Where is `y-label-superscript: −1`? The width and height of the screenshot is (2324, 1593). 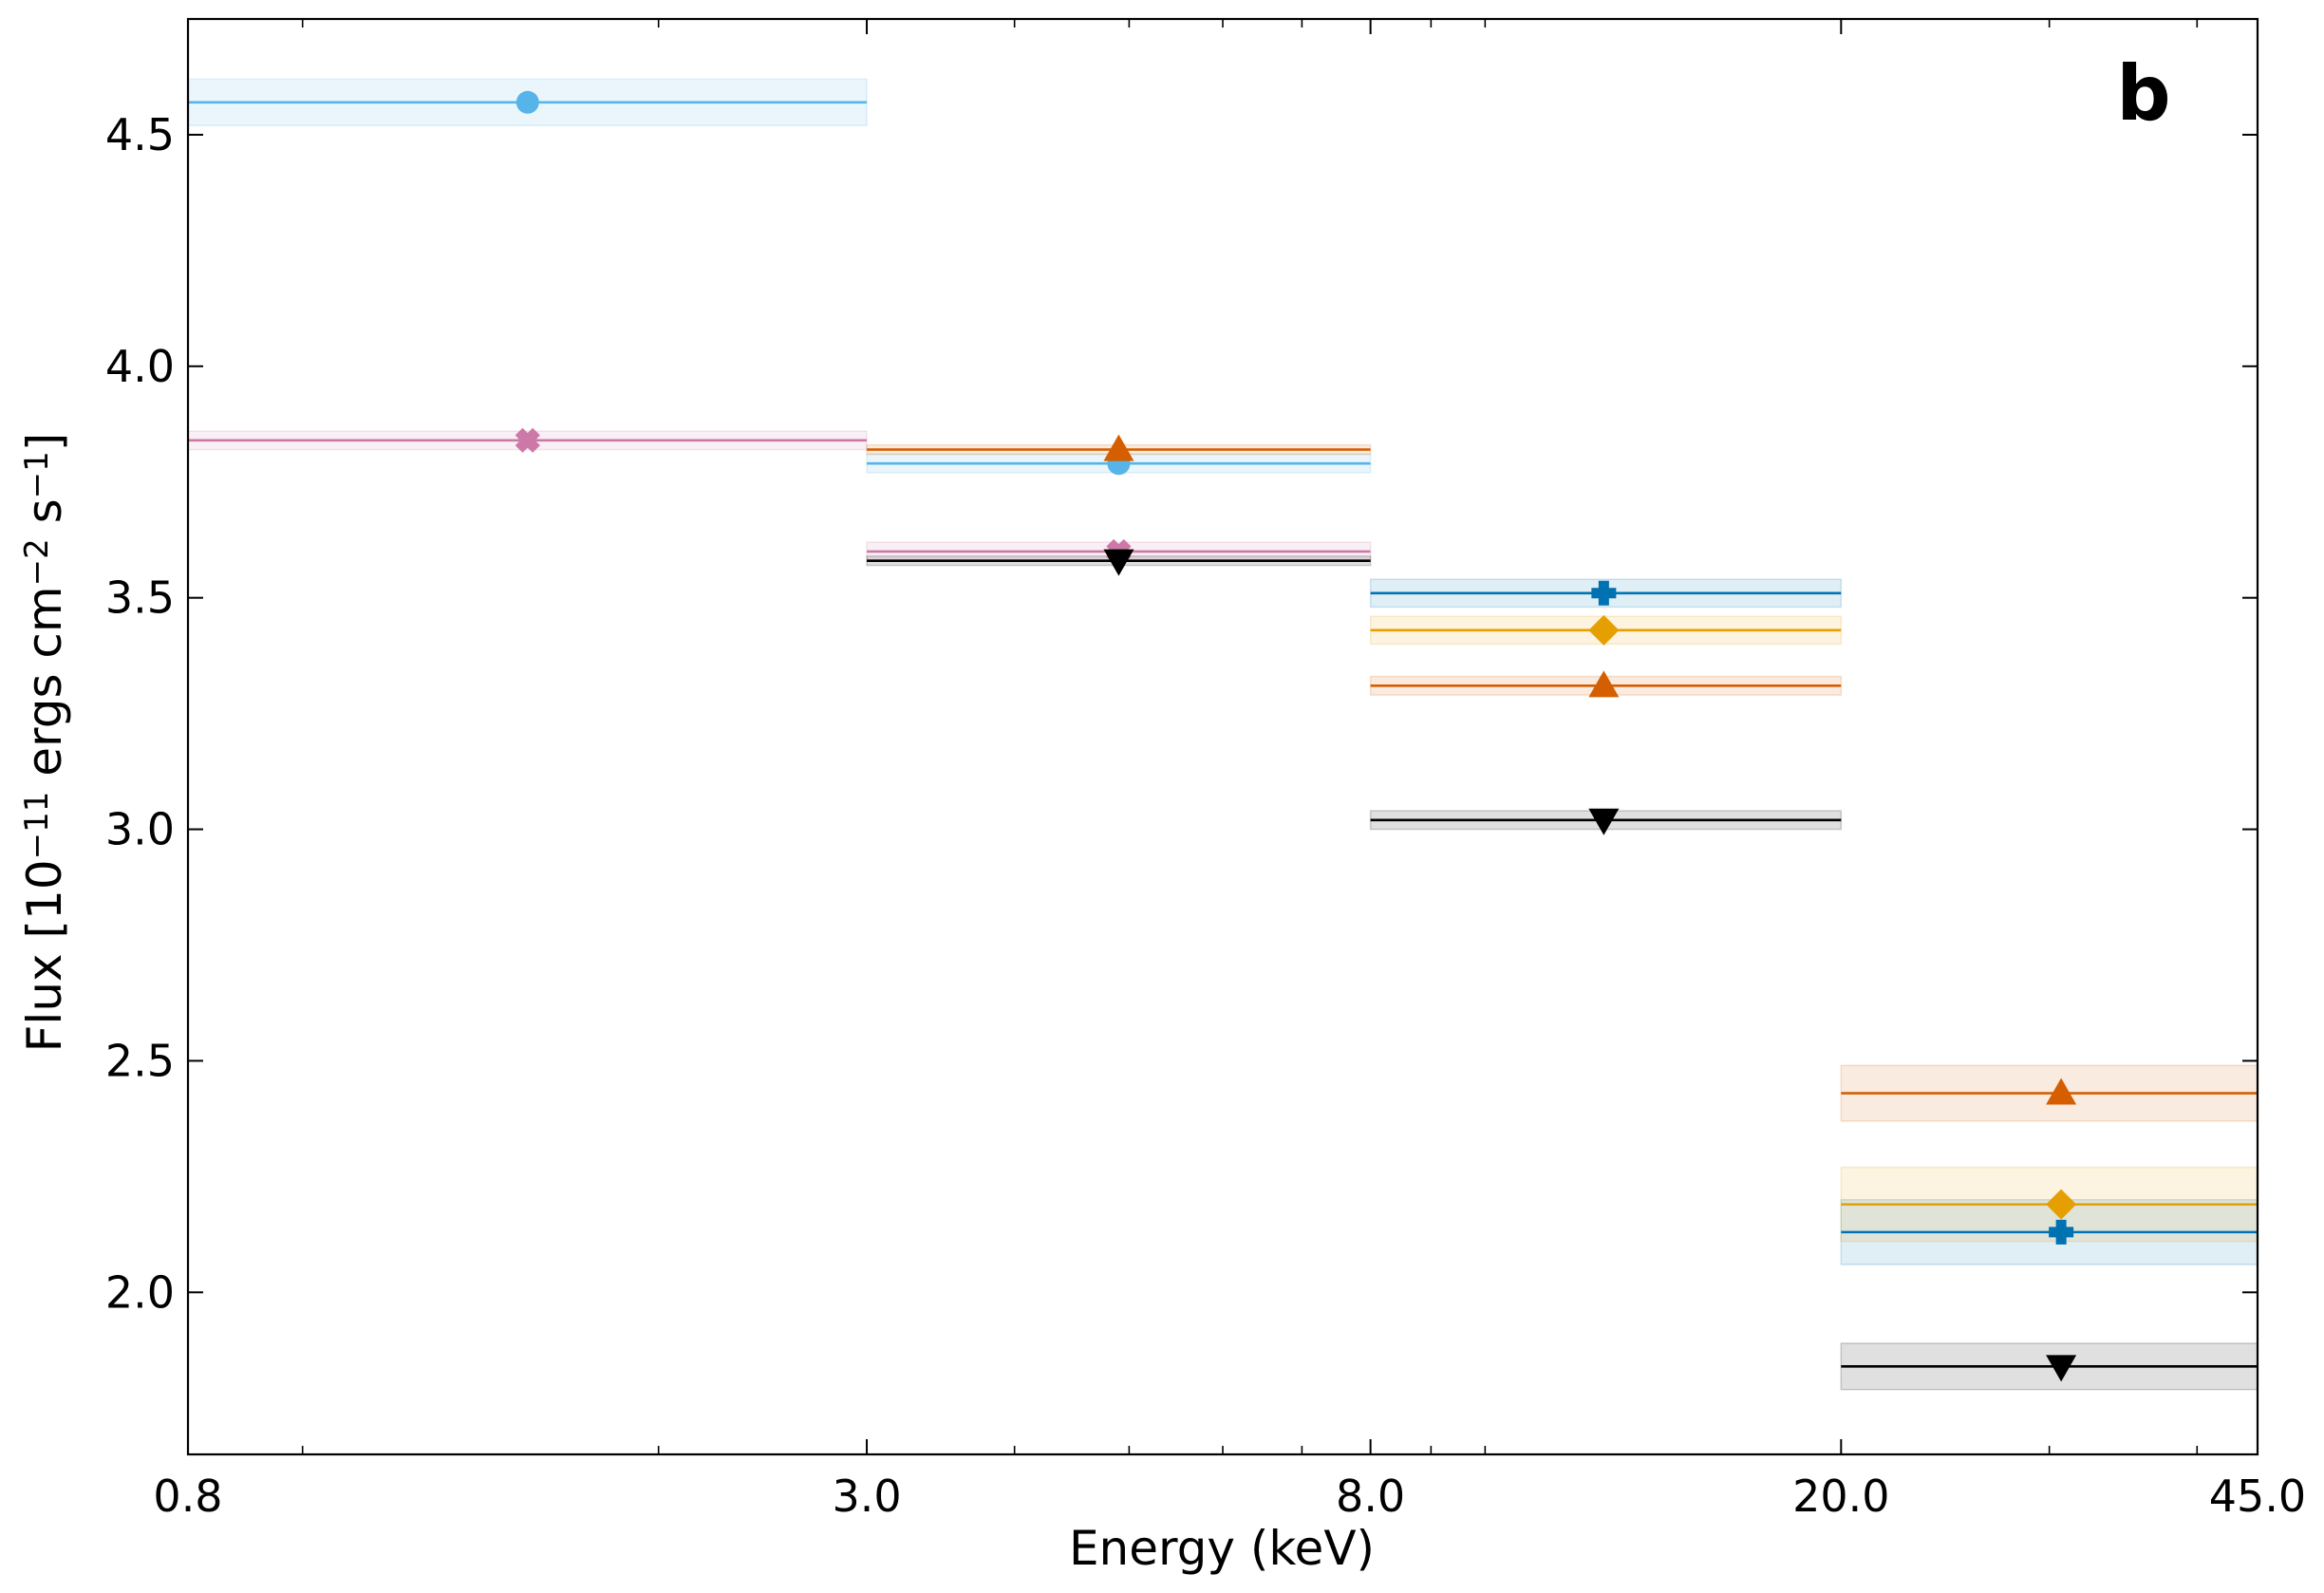 y-label-superscript: −1 is located at coordinates (37, 474).